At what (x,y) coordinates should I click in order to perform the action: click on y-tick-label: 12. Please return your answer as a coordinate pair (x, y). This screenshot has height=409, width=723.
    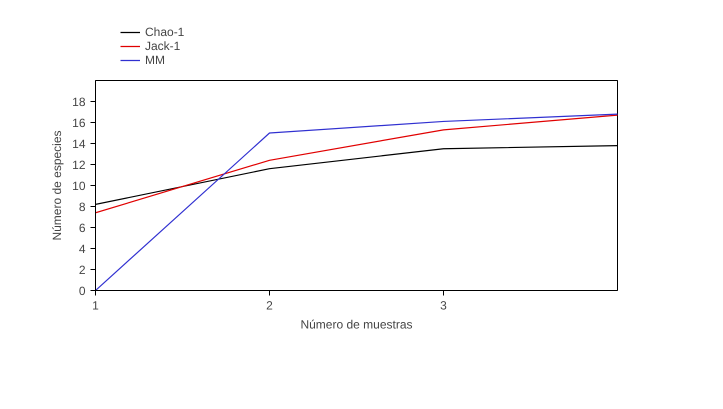
    Looking at the image, I should click on (79, 165).